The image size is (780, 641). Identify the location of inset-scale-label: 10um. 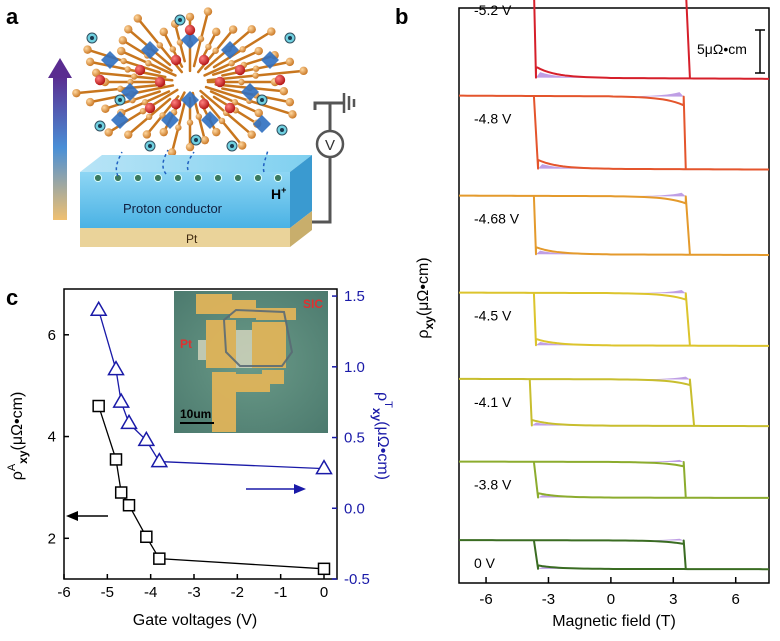
(195, 414).